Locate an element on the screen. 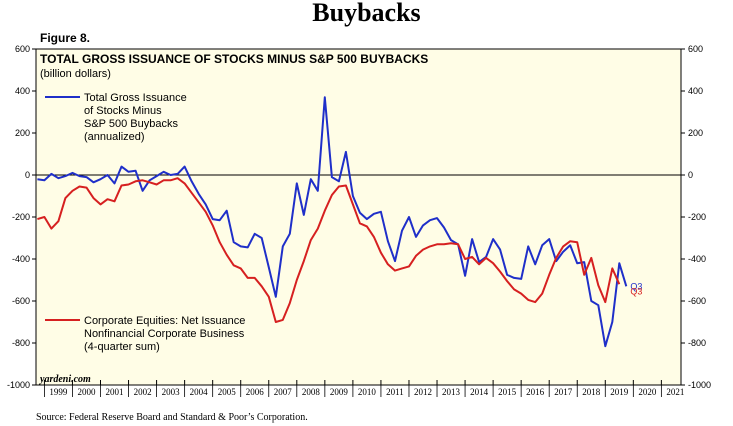 This screenshot has width=733, height=426. y-tick-label-right: -600 is located at coordinates (697, 301).